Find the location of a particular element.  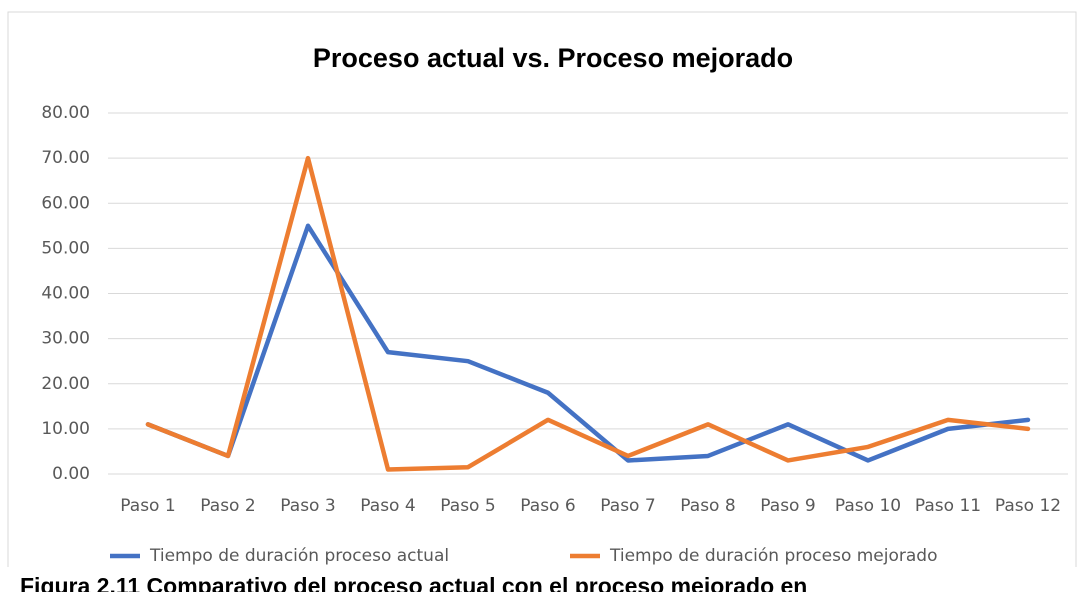

y-tick-label: 0.00 is located at coordinates (71, 474).